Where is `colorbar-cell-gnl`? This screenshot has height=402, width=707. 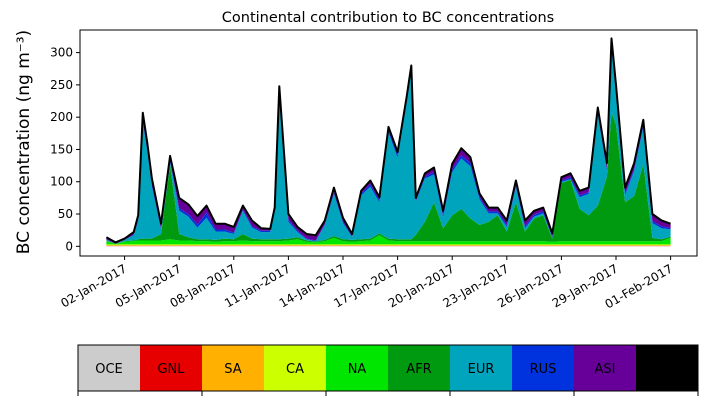 colorbar-cell-gnl is located at coordinates (171, 368).